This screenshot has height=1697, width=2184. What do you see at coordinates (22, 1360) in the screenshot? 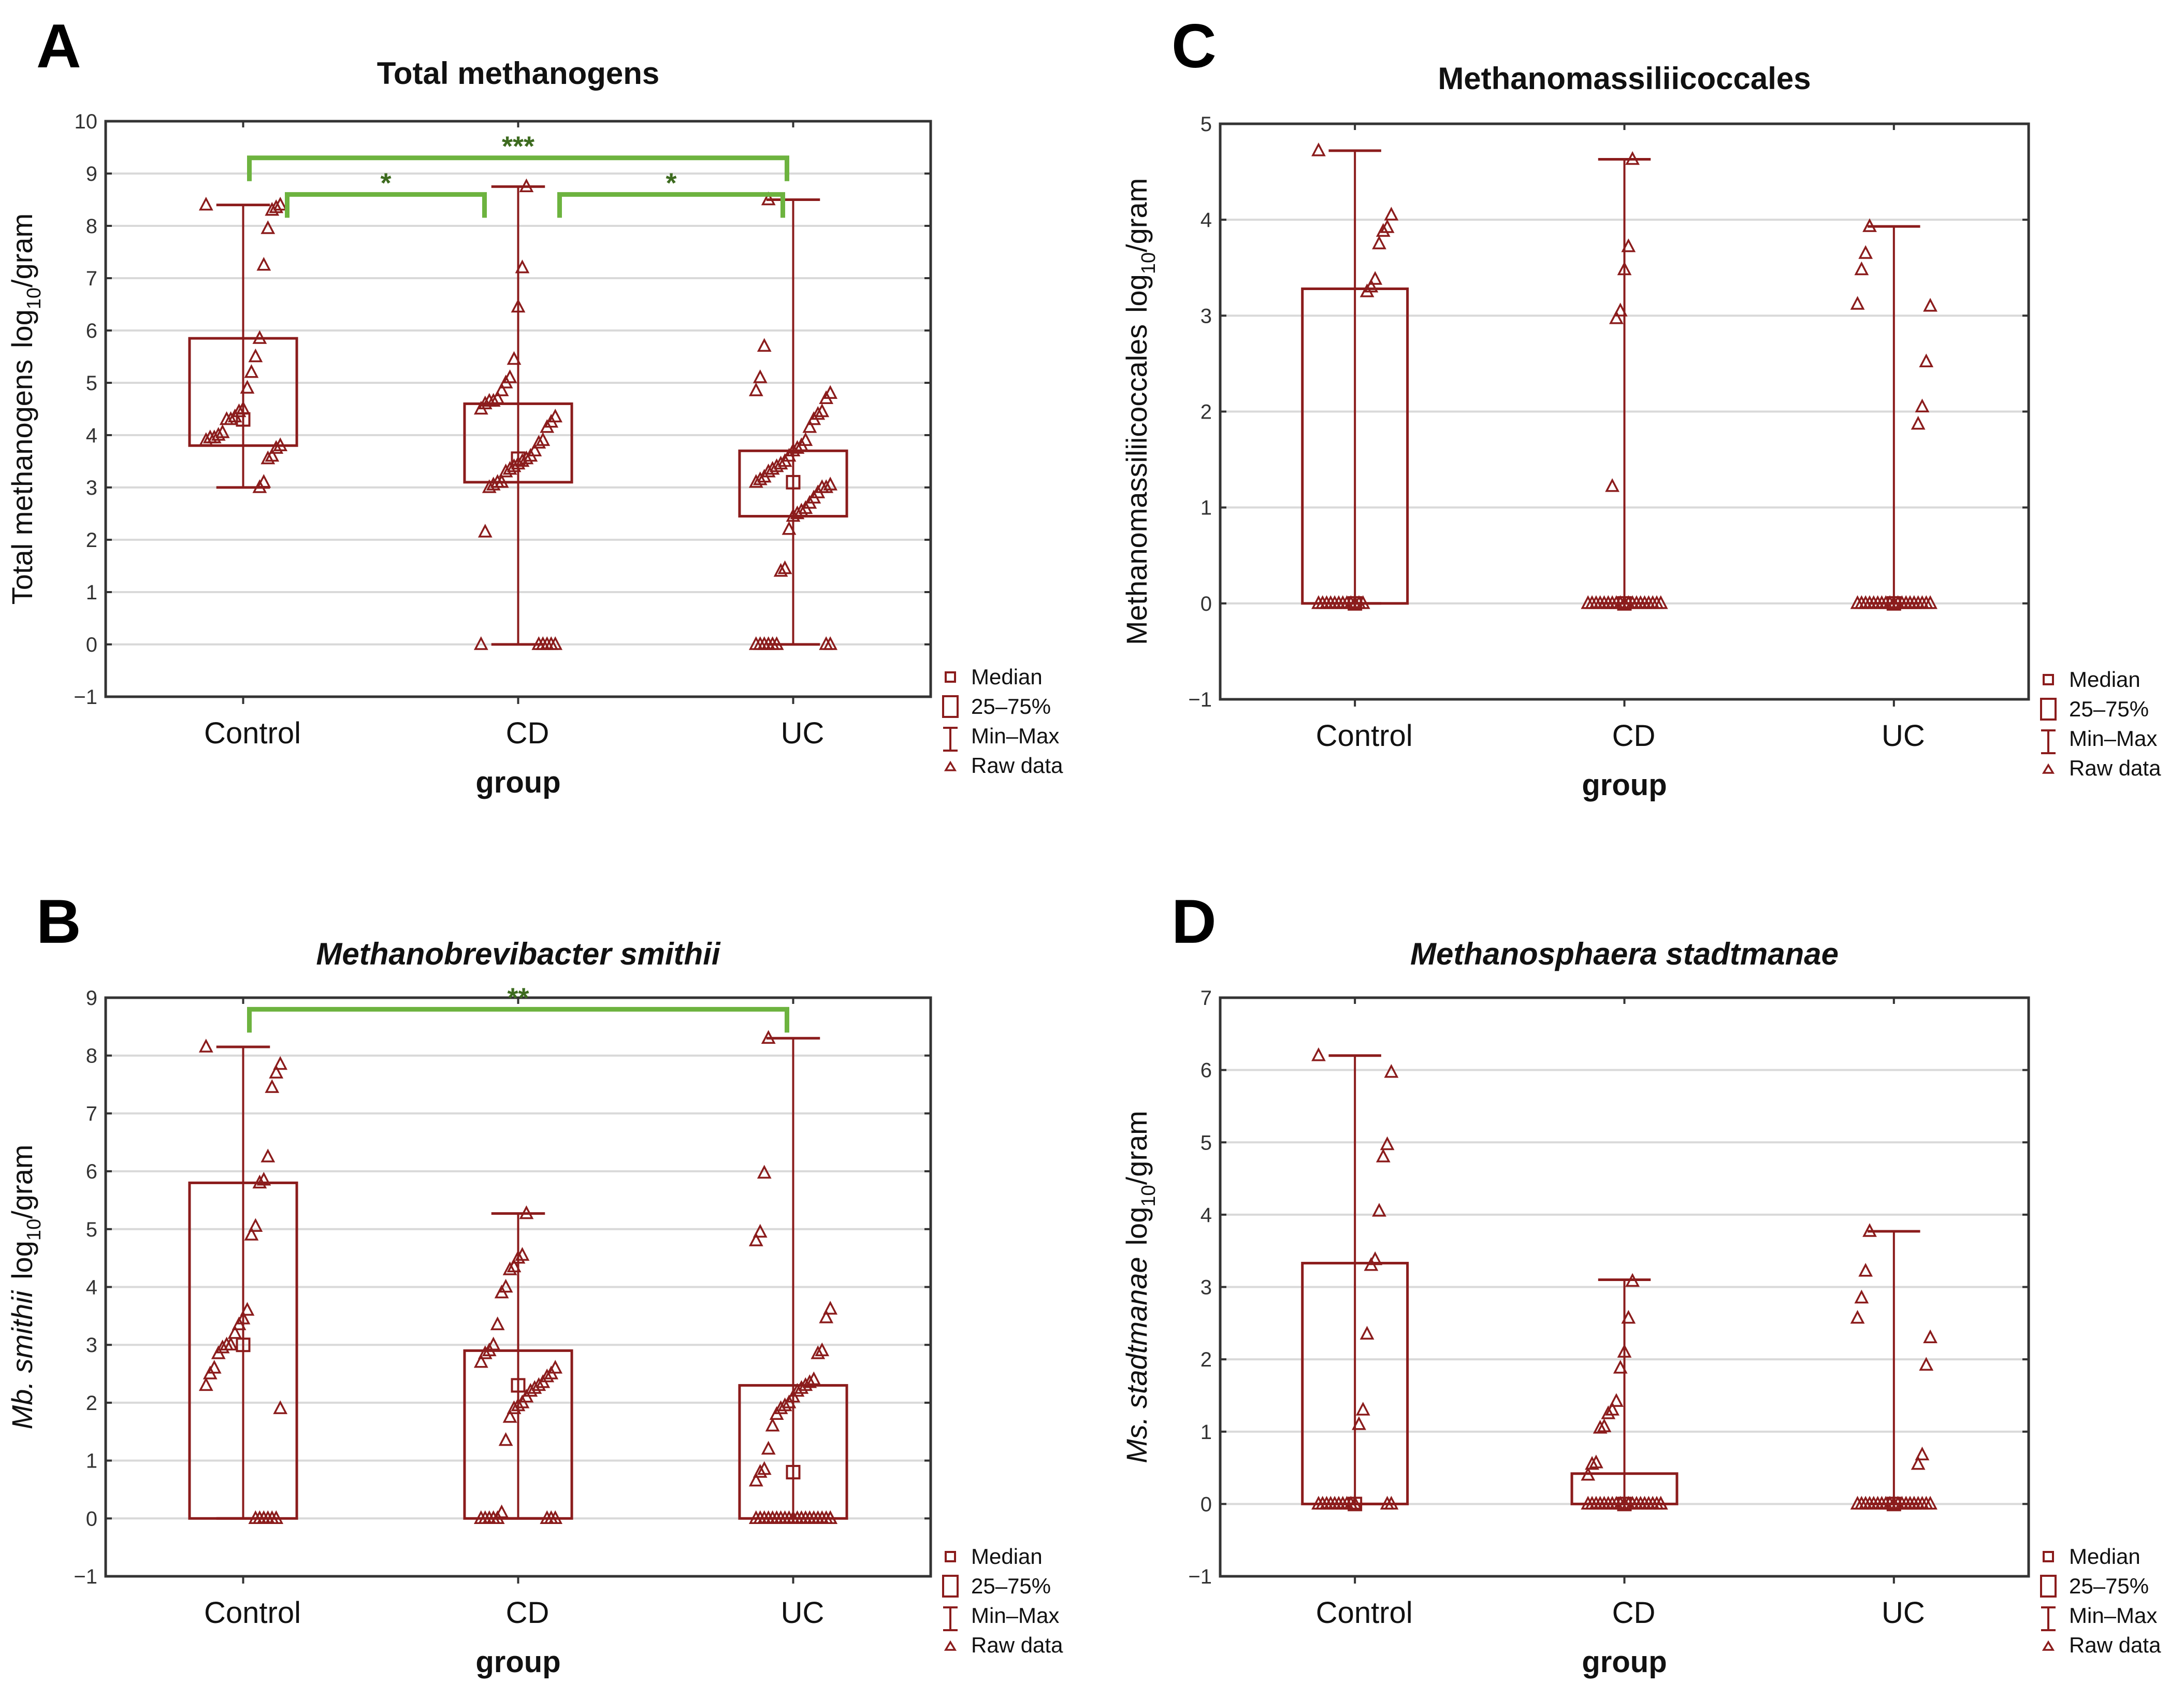
I see `y-label-name: Mb. smithii` at bounding box center [22, 1360].